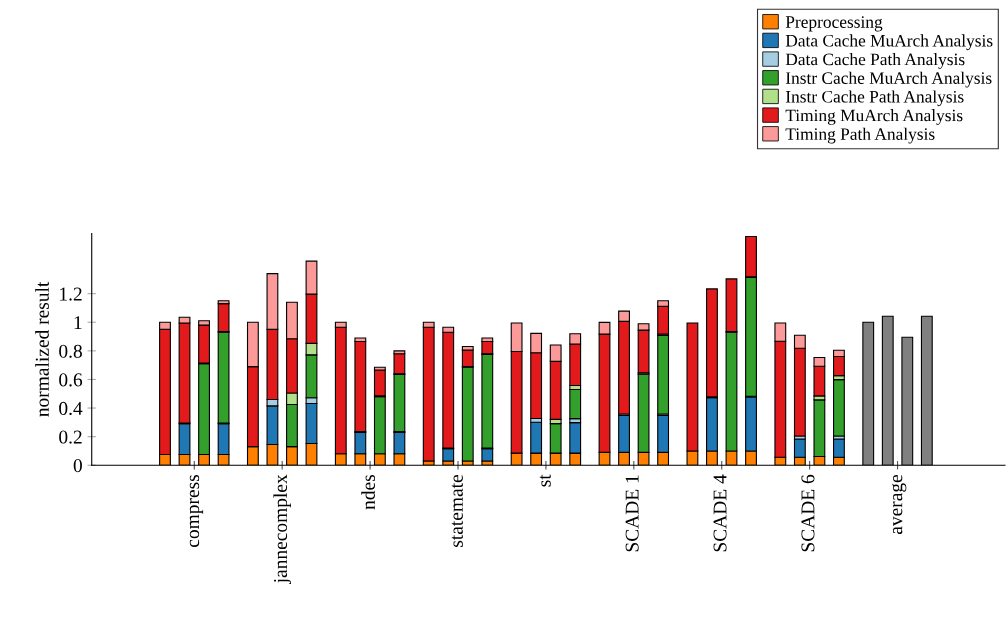  Describe the element at coordinates (834, 24) in the screenshot. I see `legend-label: Preprocessing` at that location.